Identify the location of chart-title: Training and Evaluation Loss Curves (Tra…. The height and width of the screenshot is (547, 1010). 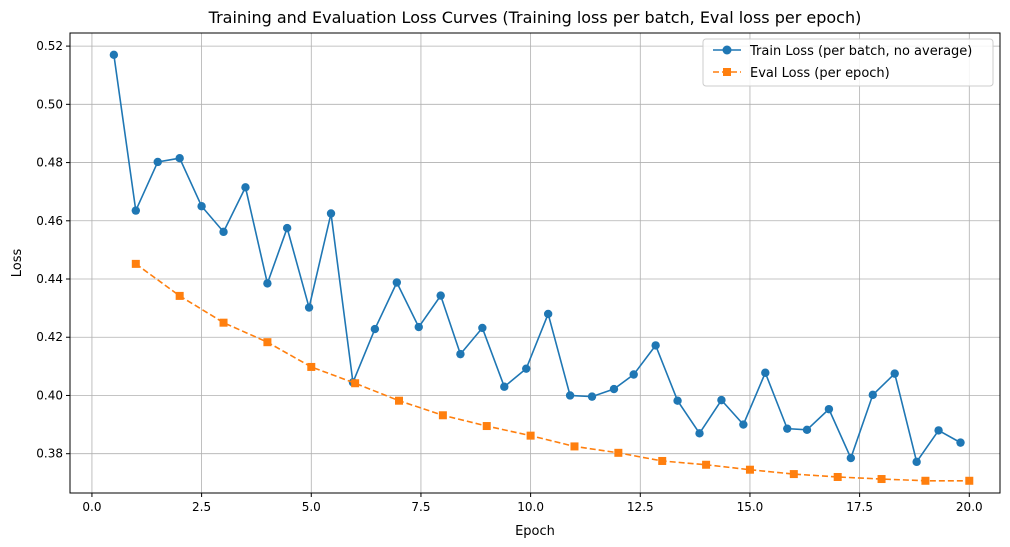
(535, 17).